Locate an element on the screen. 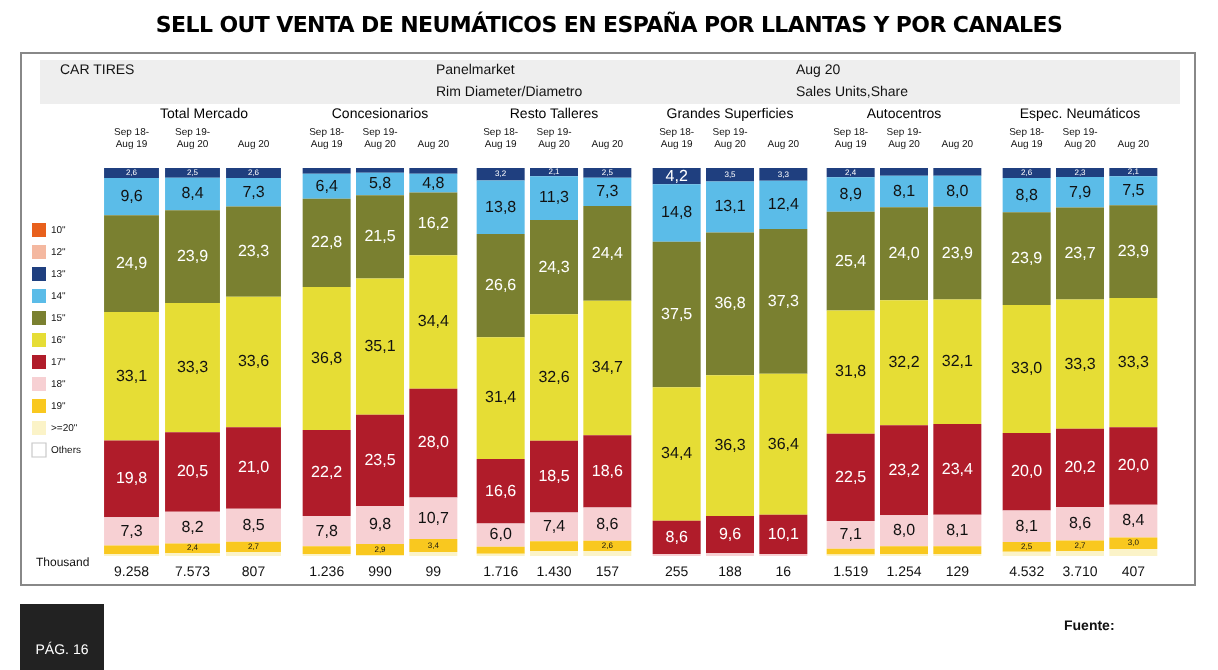 This screenshot has height=670, width=1218. data-label: 23,2 is located at coordinates (904, 469).